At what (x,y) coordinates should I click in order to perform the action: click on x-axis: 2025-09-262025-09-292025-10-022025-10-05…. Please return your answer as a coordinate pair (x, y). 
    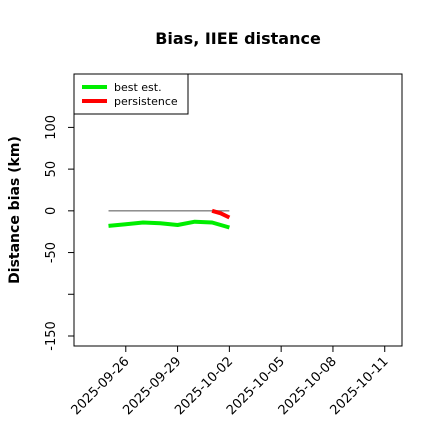
    Looking at the image, I should click on (230, 382).